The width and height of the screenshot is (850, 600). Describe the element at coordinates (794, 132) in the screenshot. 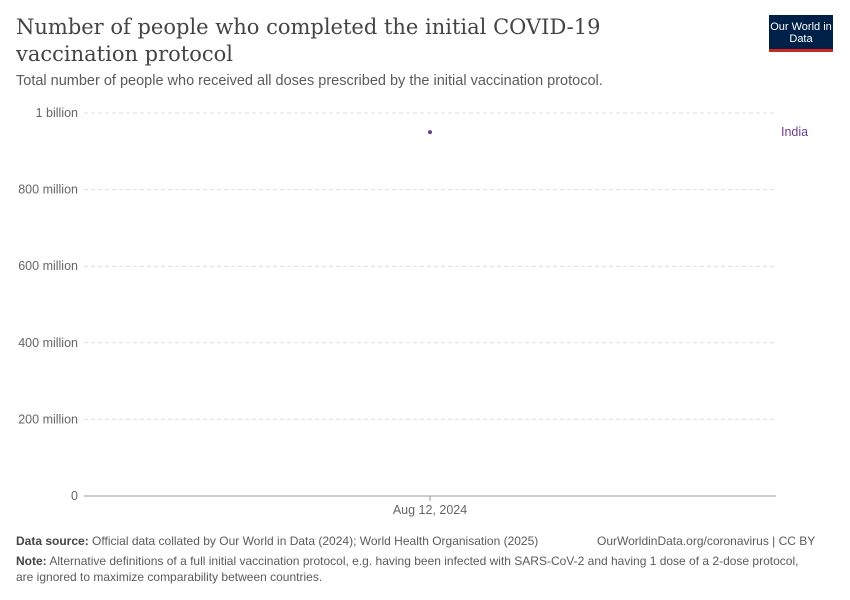

I see `series-label-india: India` at that location.